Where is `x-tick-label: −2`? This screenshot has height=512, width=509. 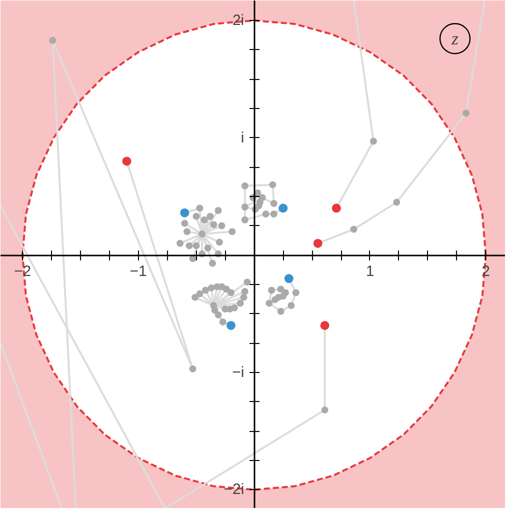
x-tick-label: −2 is located at coordinates (23, 271).